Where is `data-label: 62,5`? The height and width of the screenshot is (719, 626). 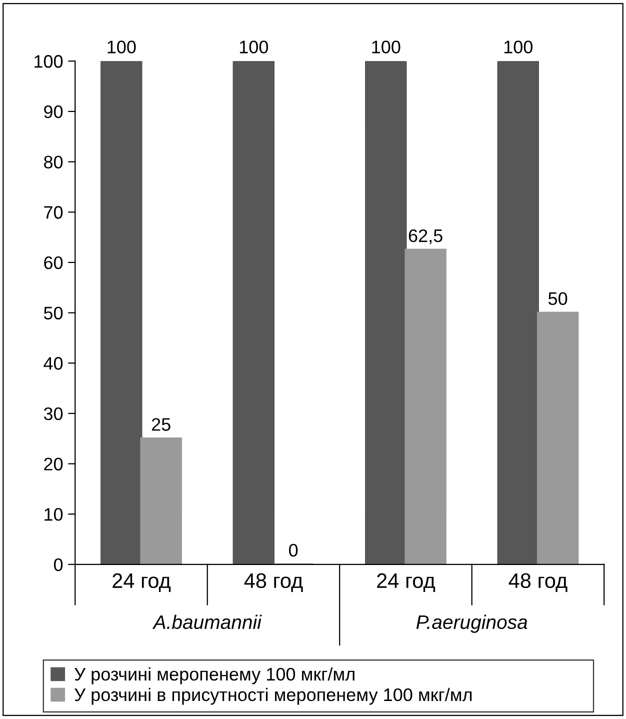
data-label: 62,5 is located at coordinates (425, 236).